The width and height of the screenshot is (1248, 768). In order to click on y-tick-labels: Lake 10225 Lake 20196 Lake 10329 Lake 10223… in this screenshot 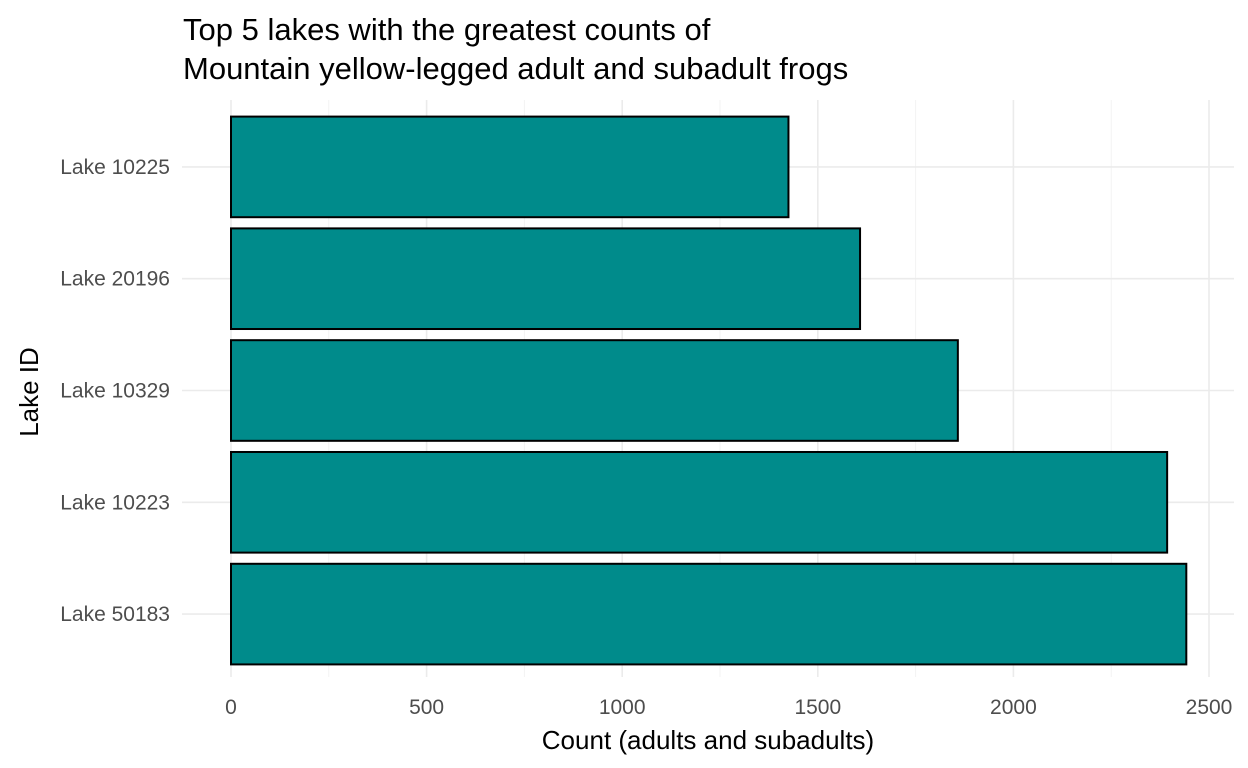, I will do `click(115, 391)`.